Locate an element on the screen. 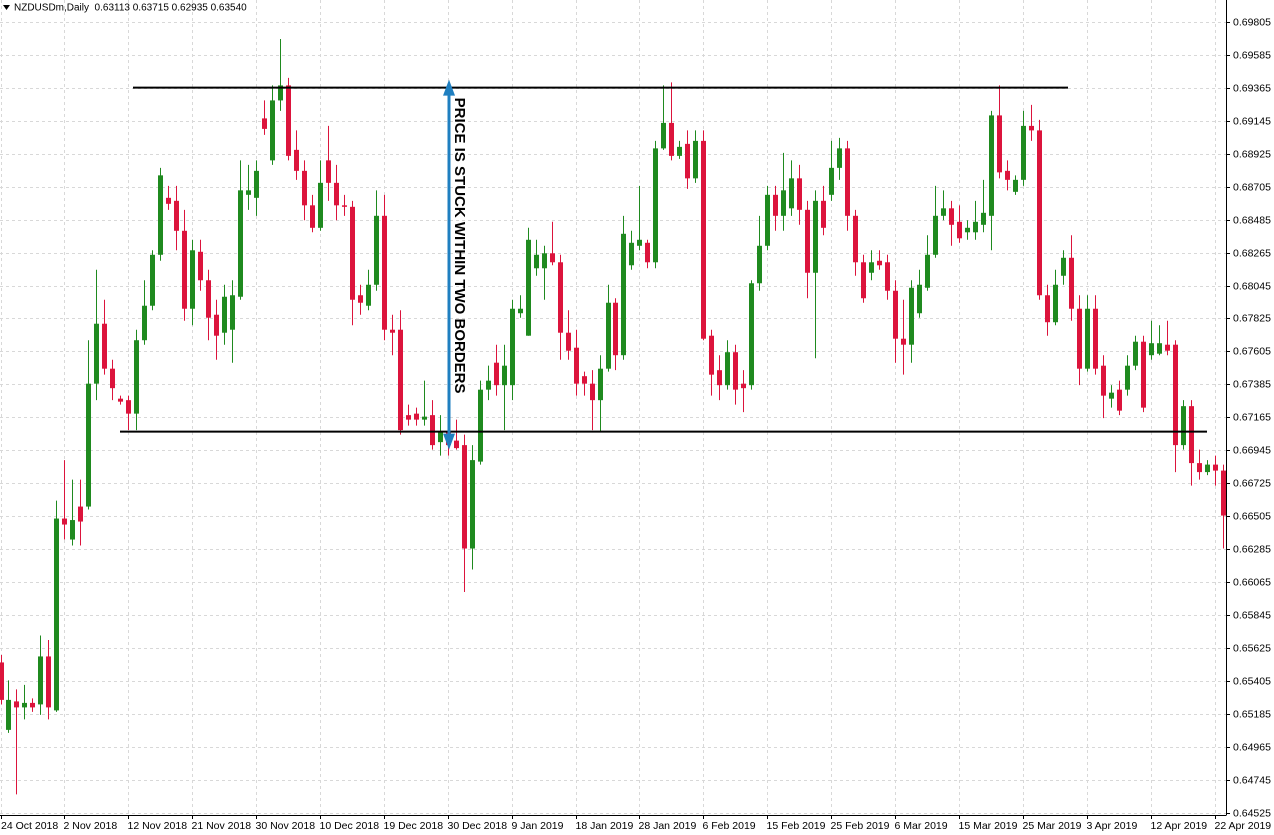 The height and width of the screenshot is (835, 1274). x-tick-label: 22 Apr 2019 is located at coordinates (1243, 826).